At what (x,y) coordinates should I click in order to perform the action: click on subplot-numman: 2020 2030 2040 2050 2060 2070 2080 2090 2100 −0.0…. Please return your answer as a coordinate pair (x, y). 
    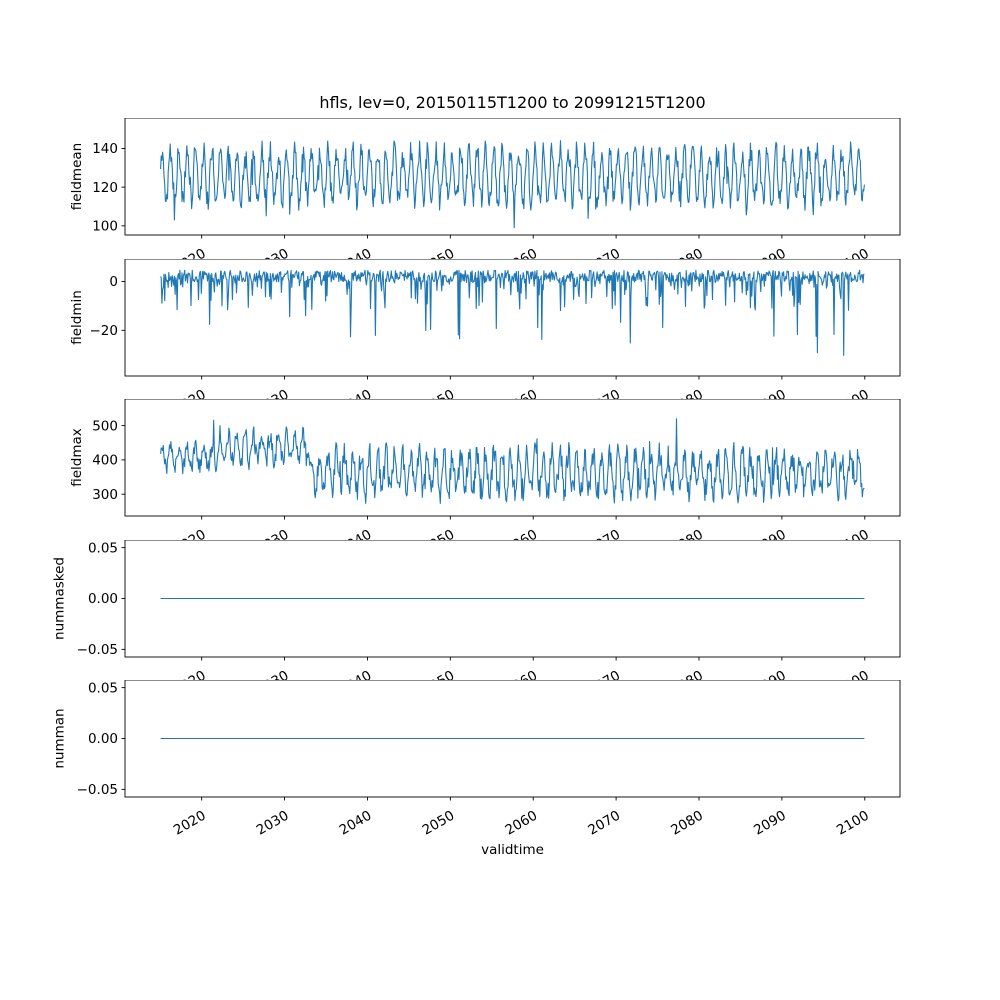
    Looking at the image, I should click on (476, 759).